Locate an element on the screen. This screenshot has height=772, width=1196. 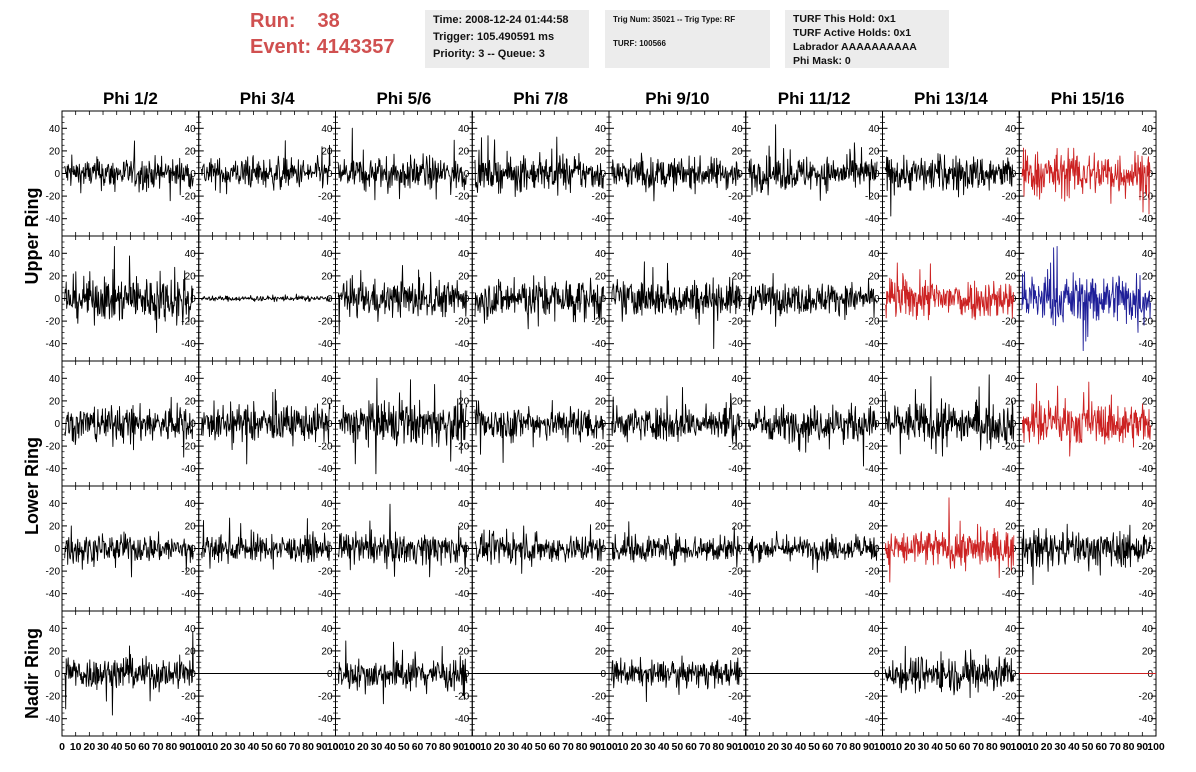
x-tick-label: 40 is located at coordinates (390, 747).